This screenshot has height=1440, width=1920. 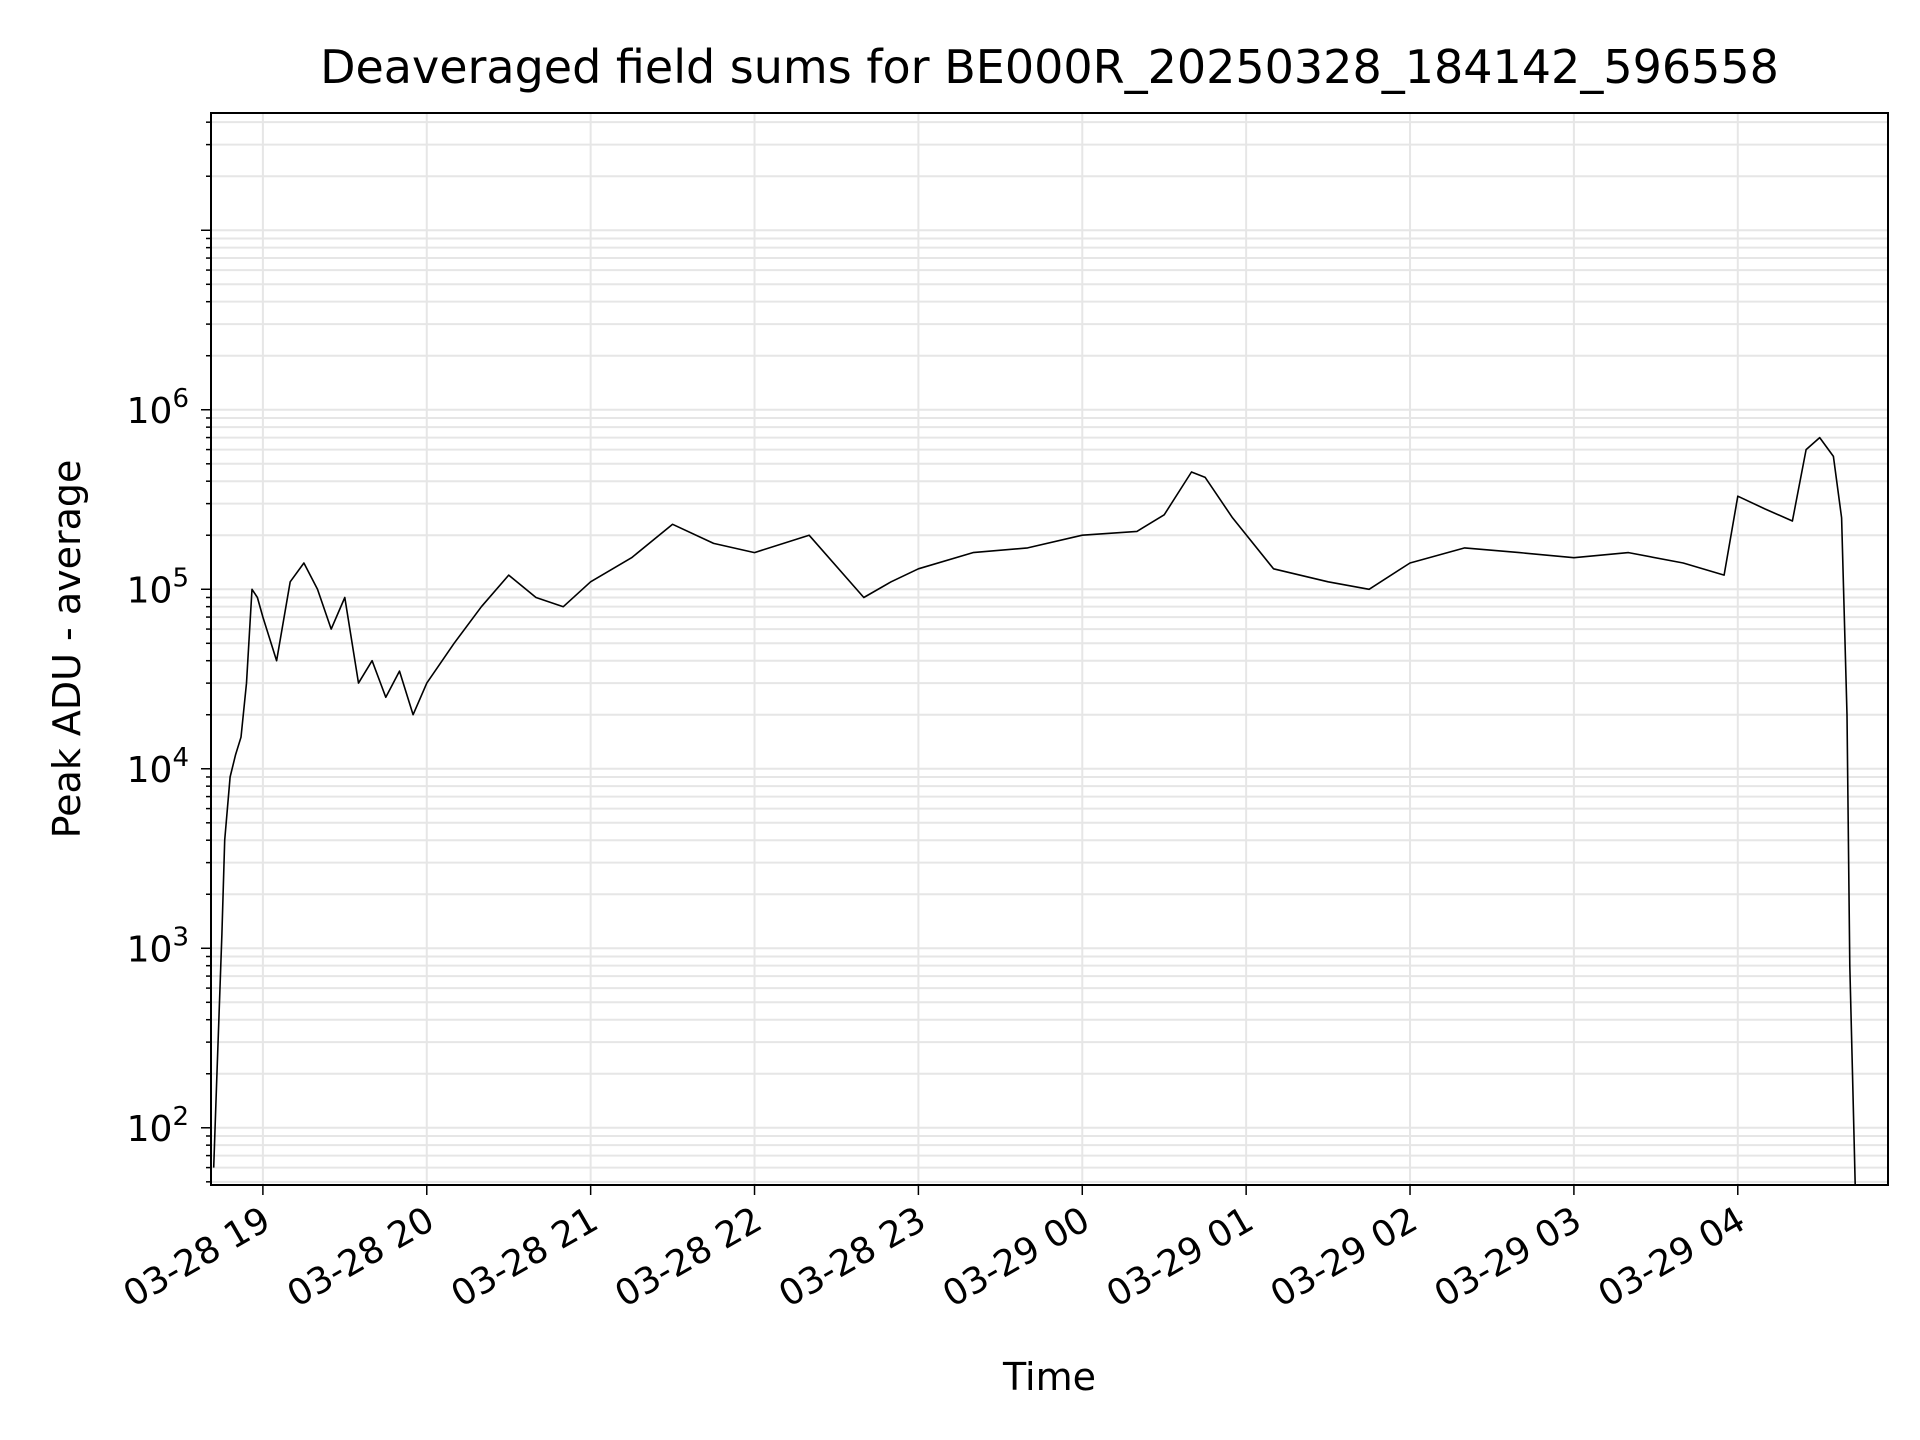 I want to click on y-axis-label: Peak ADU - average, so click(x=67, y=649).